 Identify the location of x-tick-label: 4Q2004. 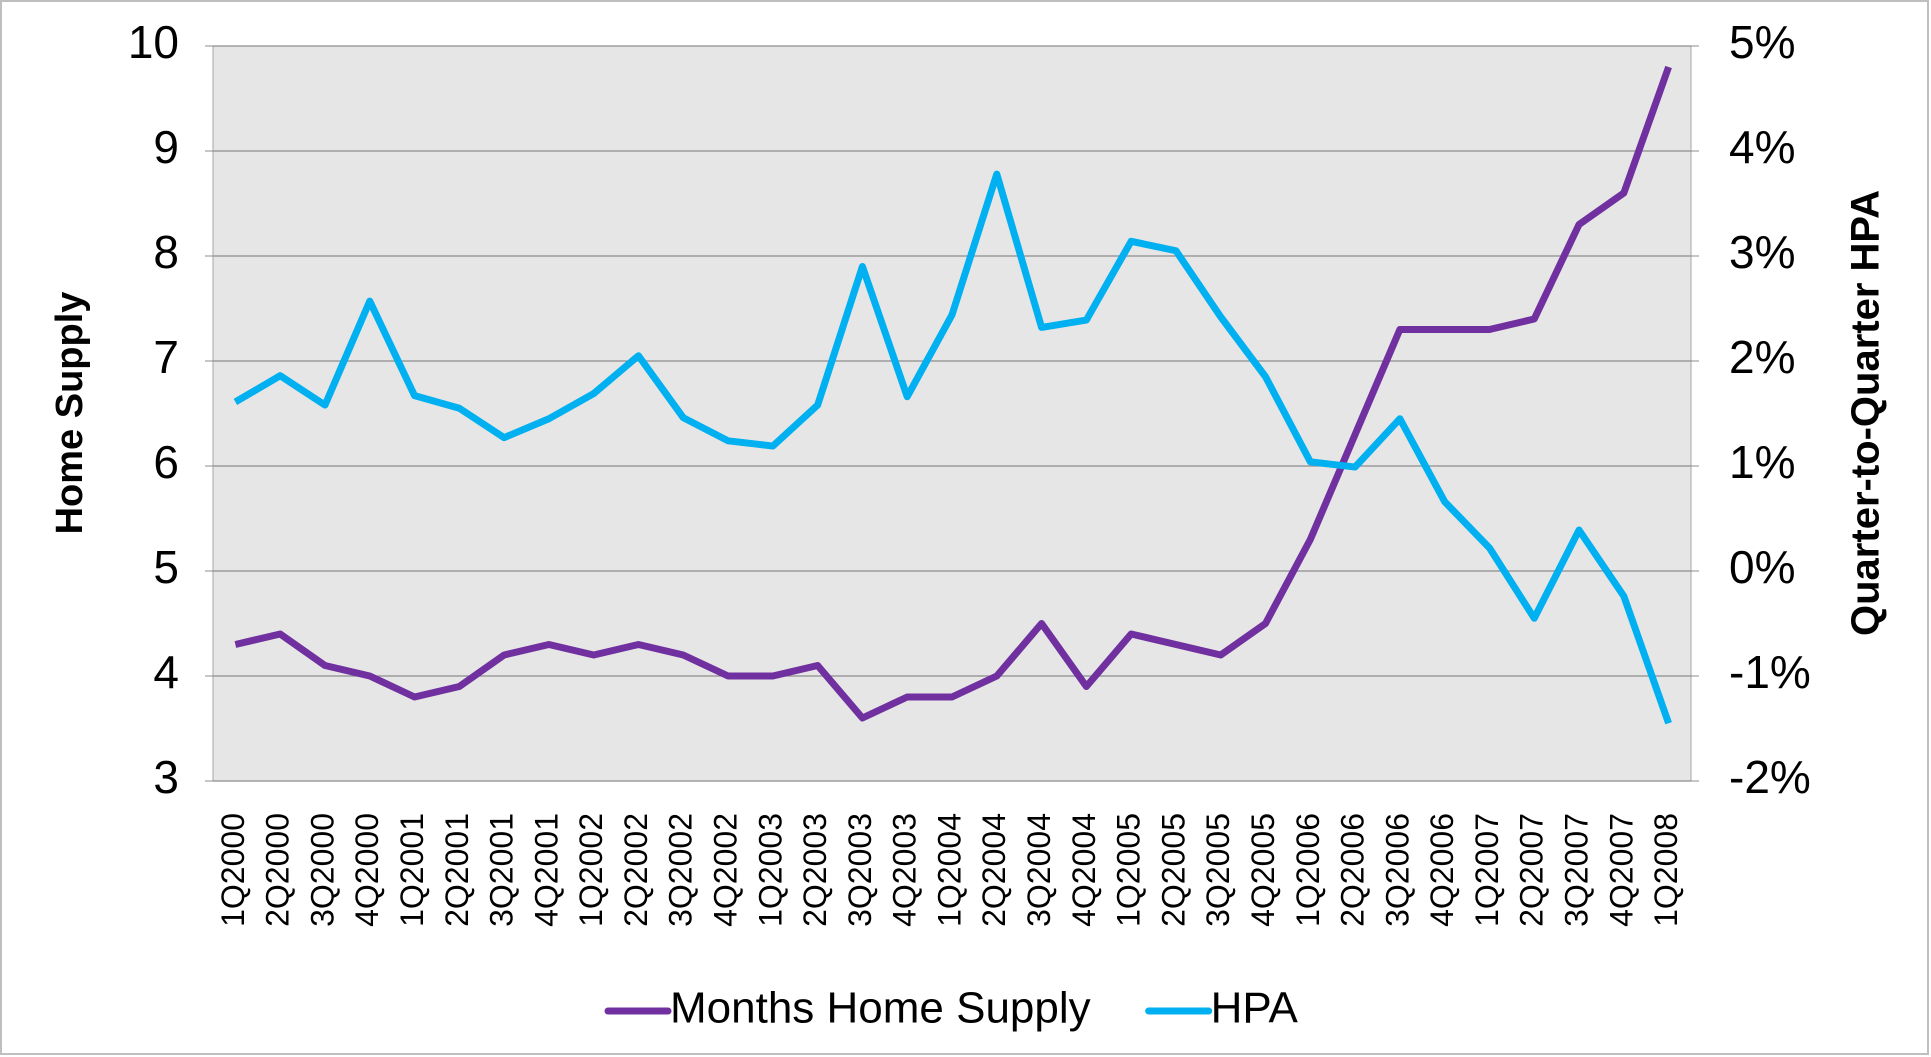
(1084, 870).